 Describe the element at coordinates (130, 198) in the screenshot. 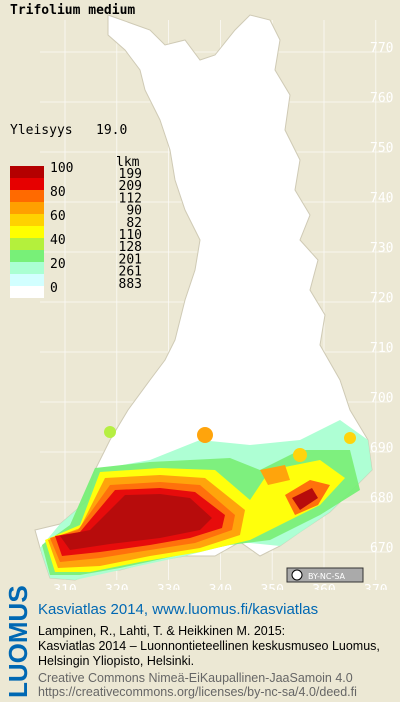

I see `count-label: 112` at that location.